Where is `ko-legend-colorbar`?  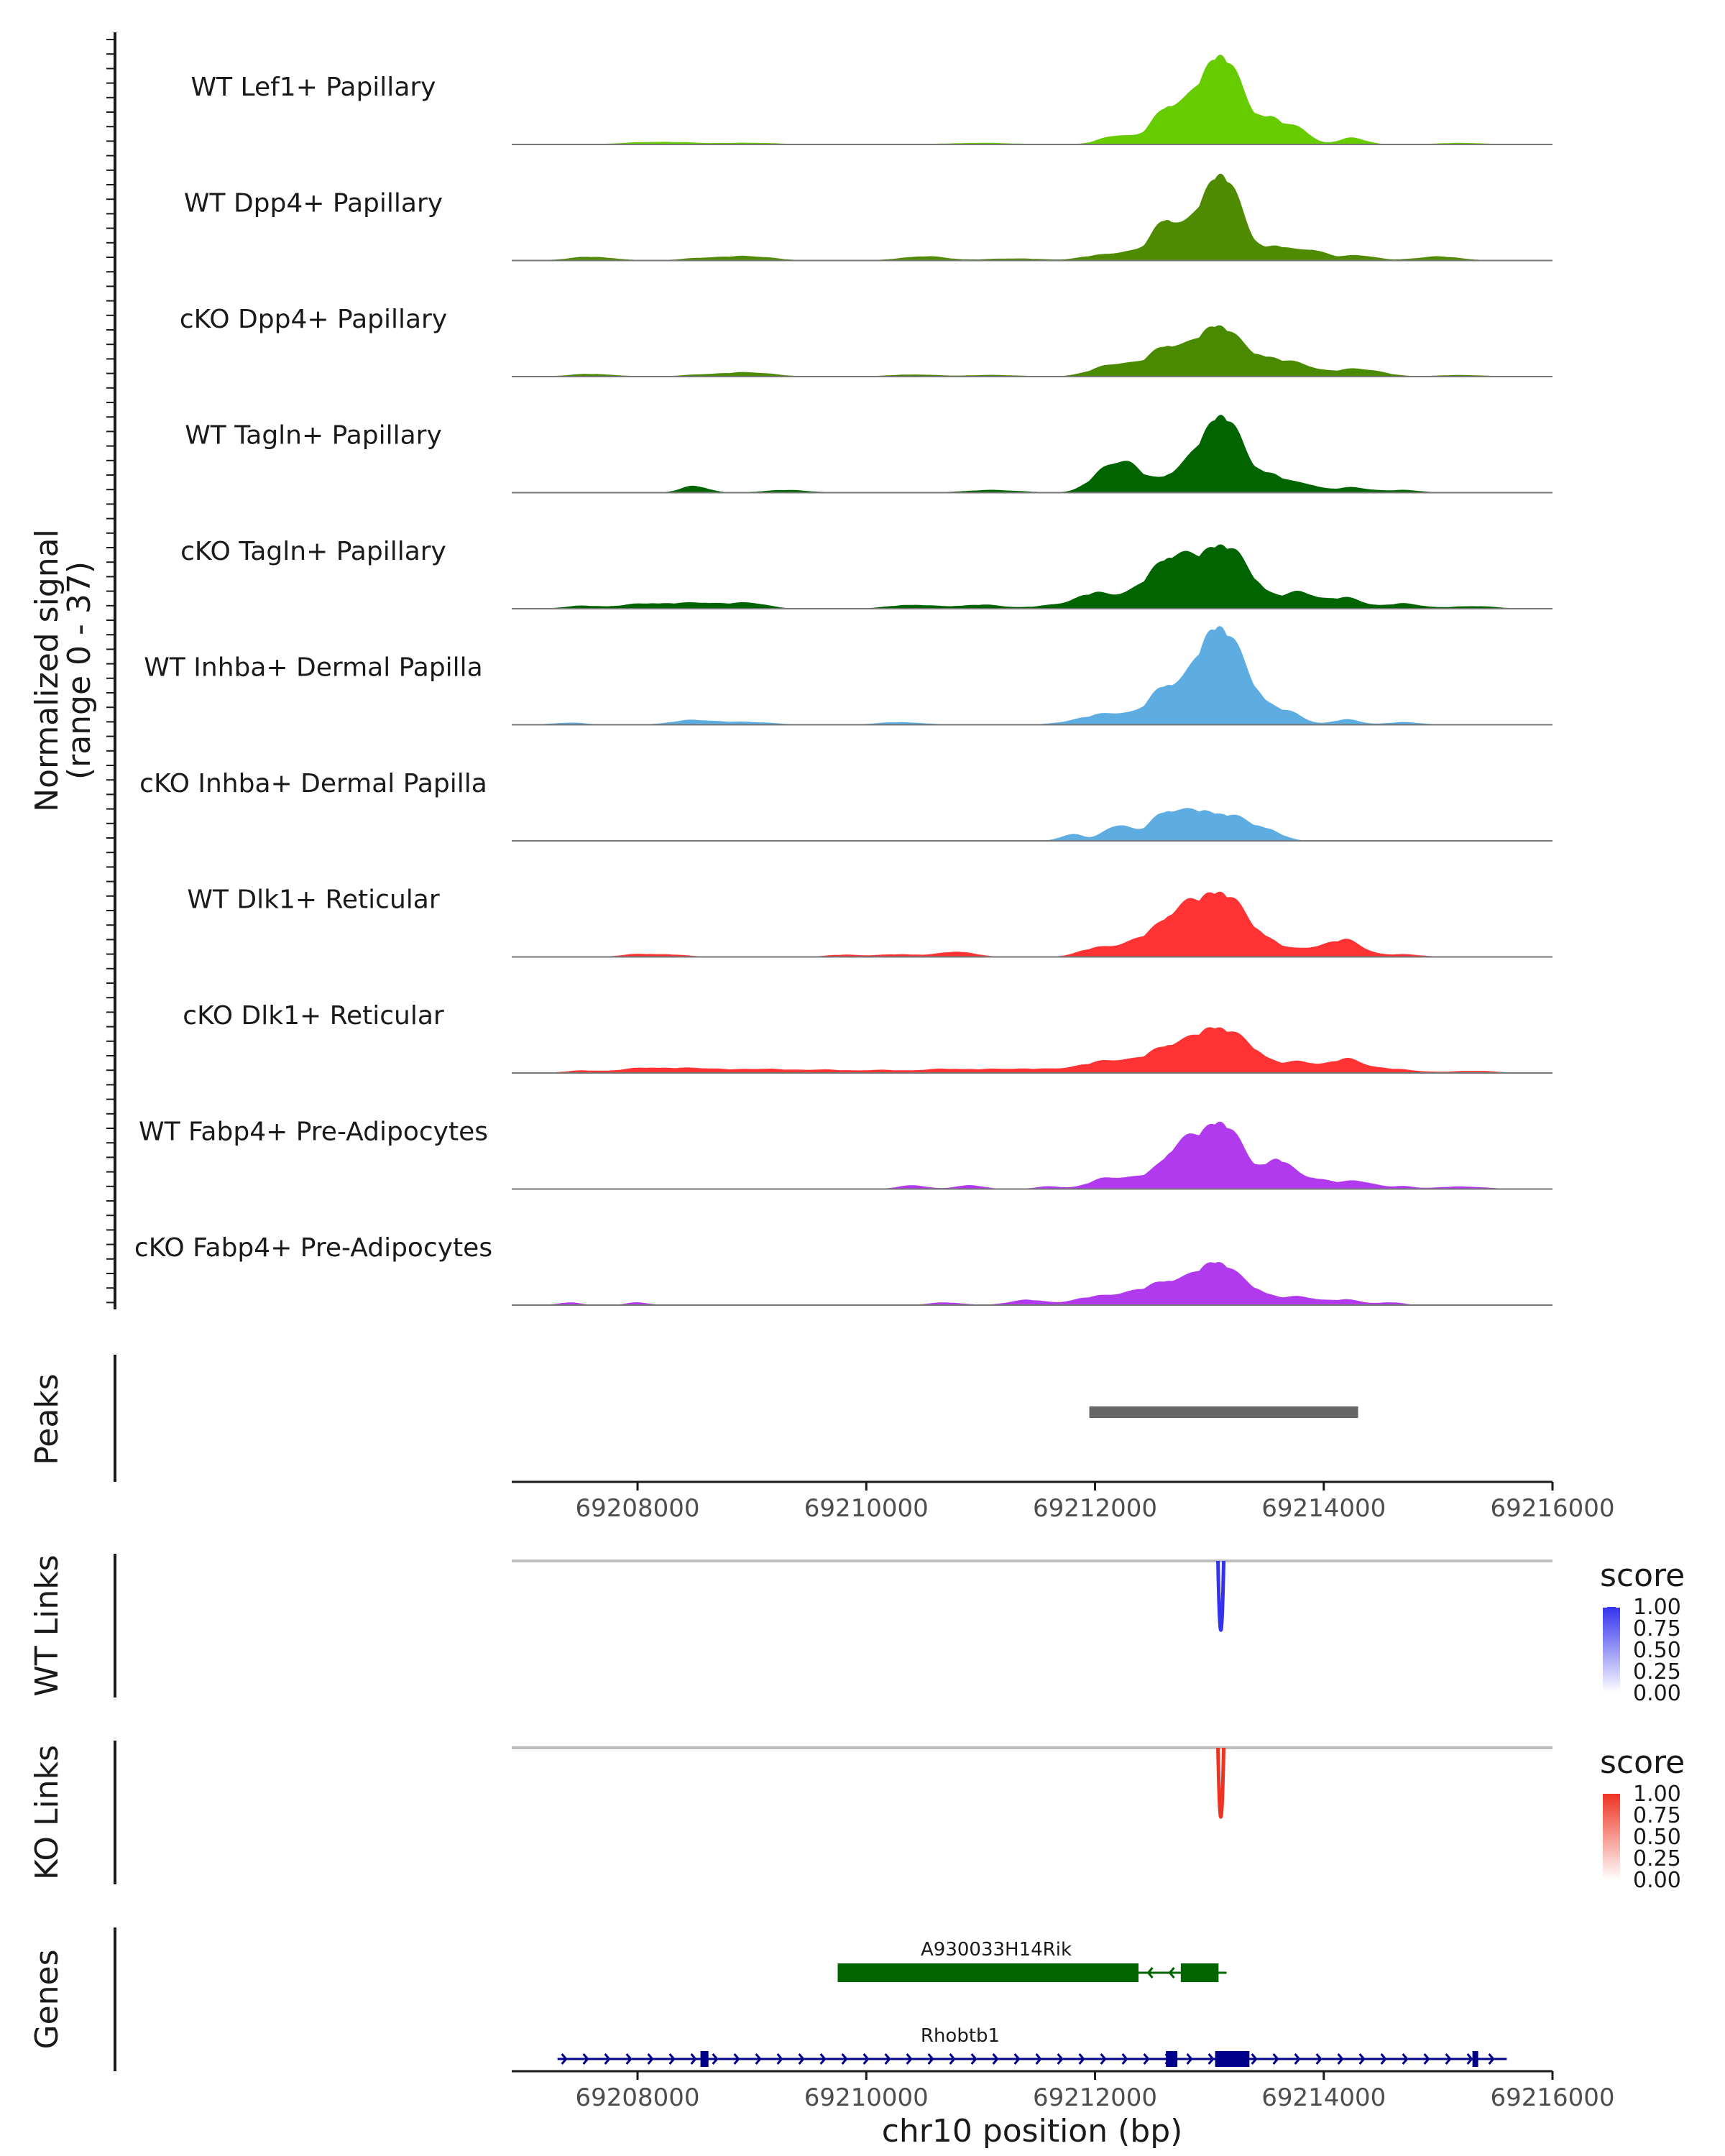 ko-legend-colorbar is located at coordinates (1611, 1837).